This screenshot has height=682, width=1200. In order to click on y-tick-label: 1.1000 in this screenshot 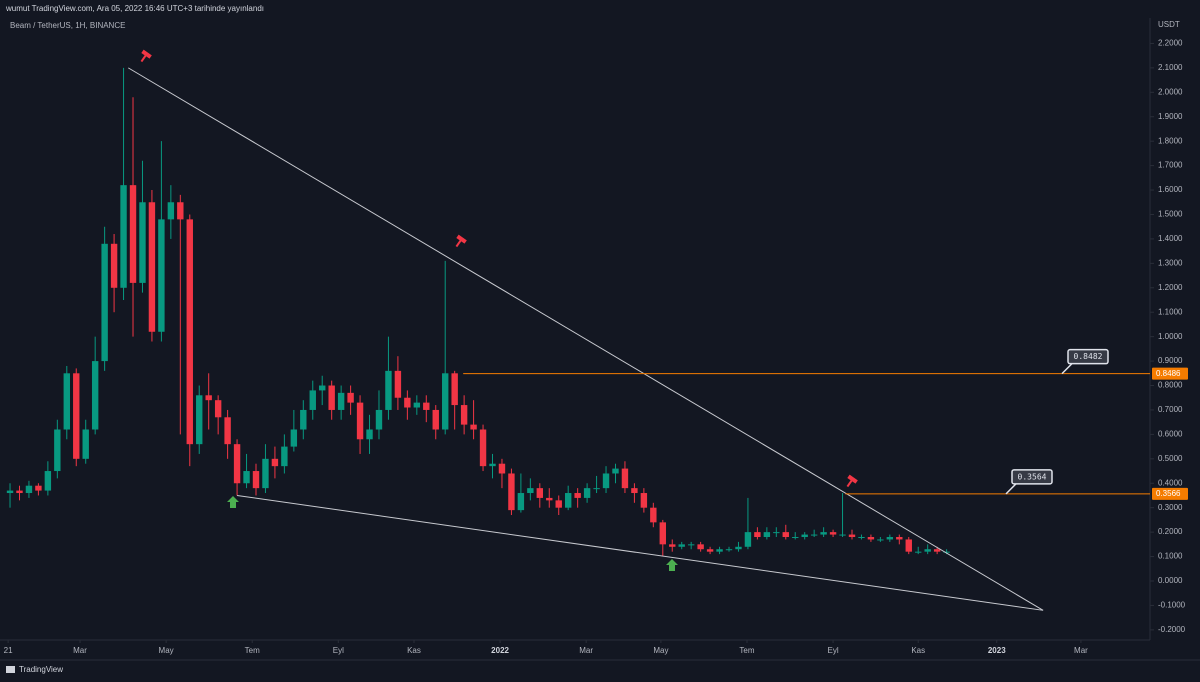, I will do `click(1170, 311)`.